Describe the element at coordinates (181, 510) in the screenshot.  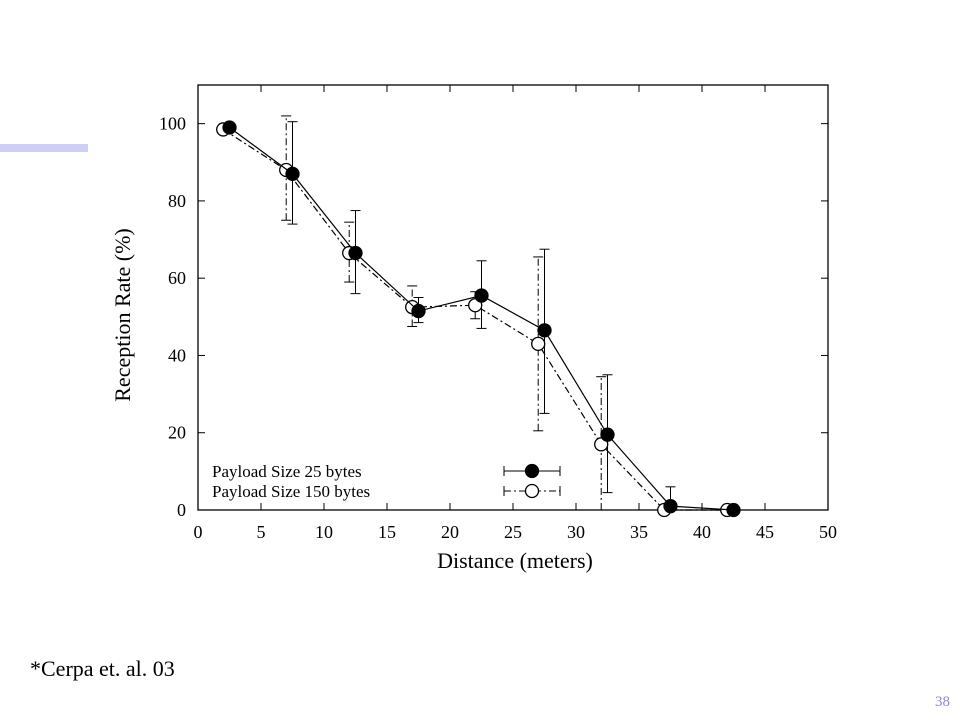
I see `y-tick-label: 0` at that location.